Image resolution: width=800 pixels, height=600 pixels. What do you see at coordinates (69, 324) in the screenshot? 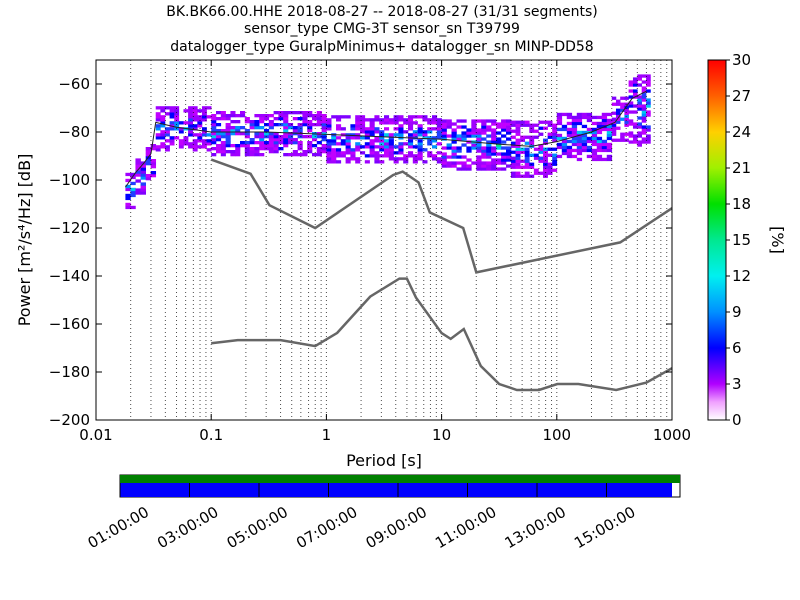
I see `y-tick-label: −160` at bounding box center [69, 324].